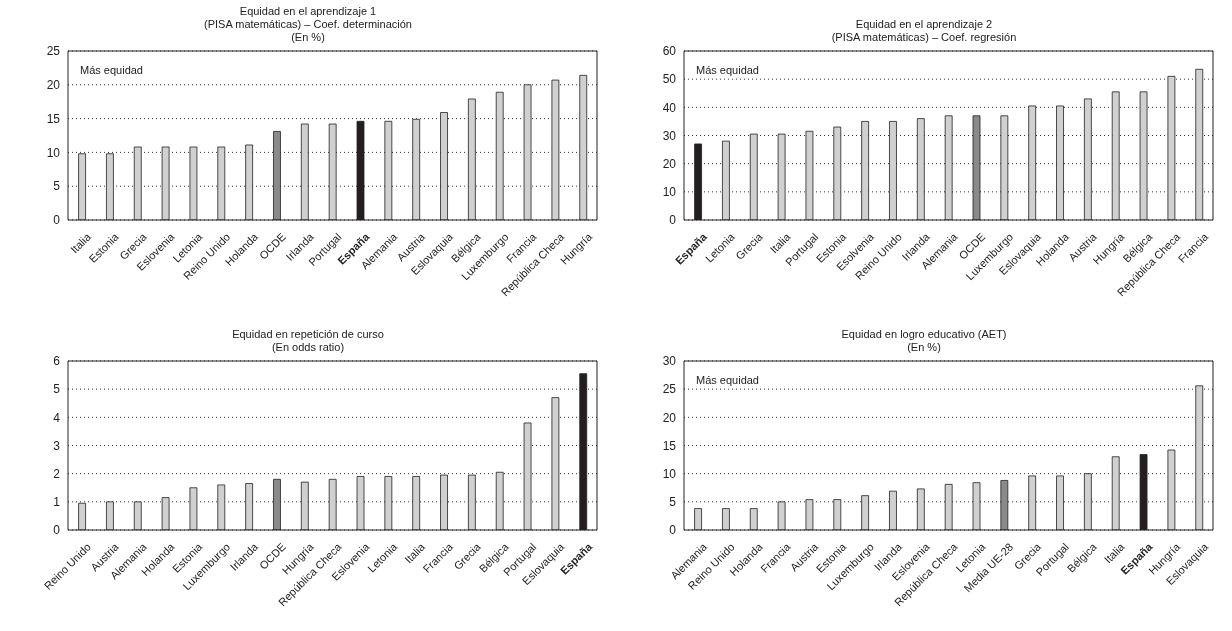  I want to click on y-tick-label: 50, so click(669, 79).